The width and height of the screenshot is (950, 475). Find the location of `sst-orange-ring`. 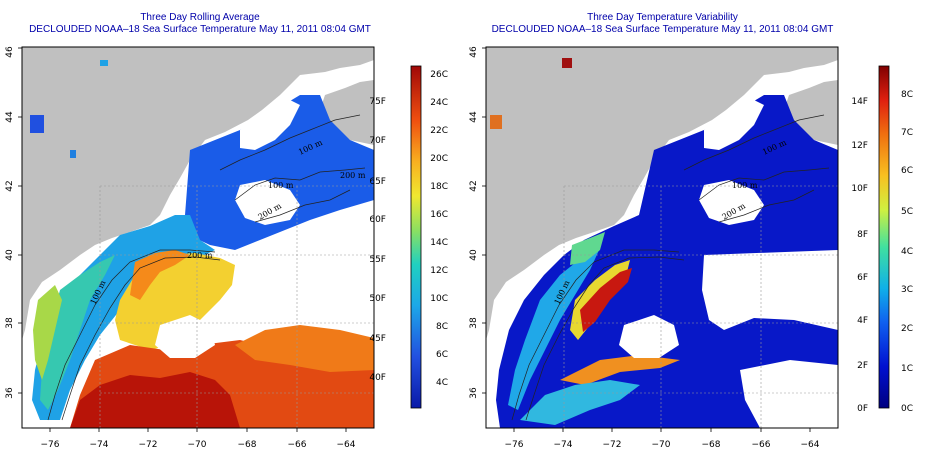

sst-orange-ring is located at coordinates (160, 275).